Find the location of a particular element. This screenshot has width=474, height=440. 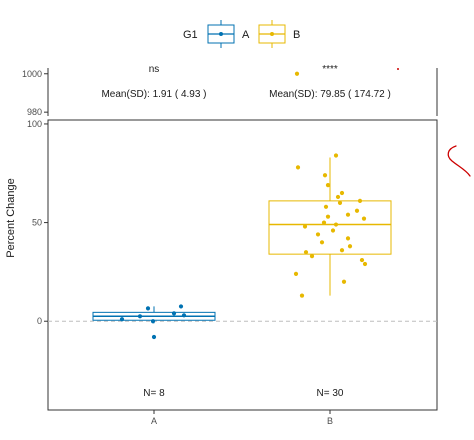

signif-label-b: **** is located at coordinates (330, 69).